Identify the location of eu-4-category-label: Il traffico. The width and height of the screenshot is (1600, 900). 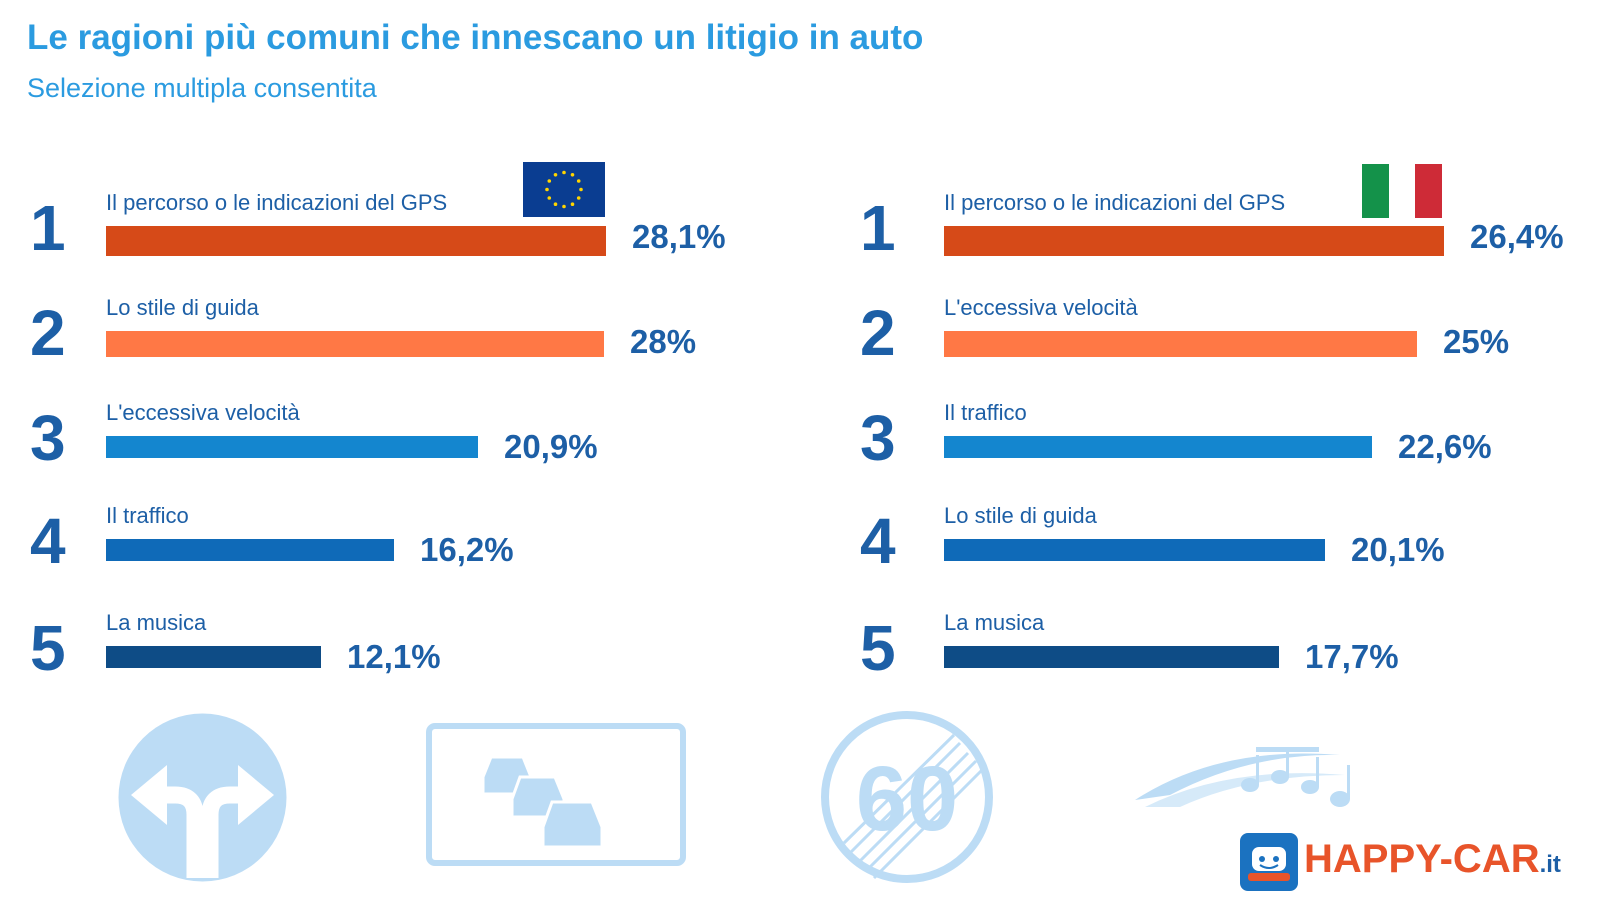
(147, 515).